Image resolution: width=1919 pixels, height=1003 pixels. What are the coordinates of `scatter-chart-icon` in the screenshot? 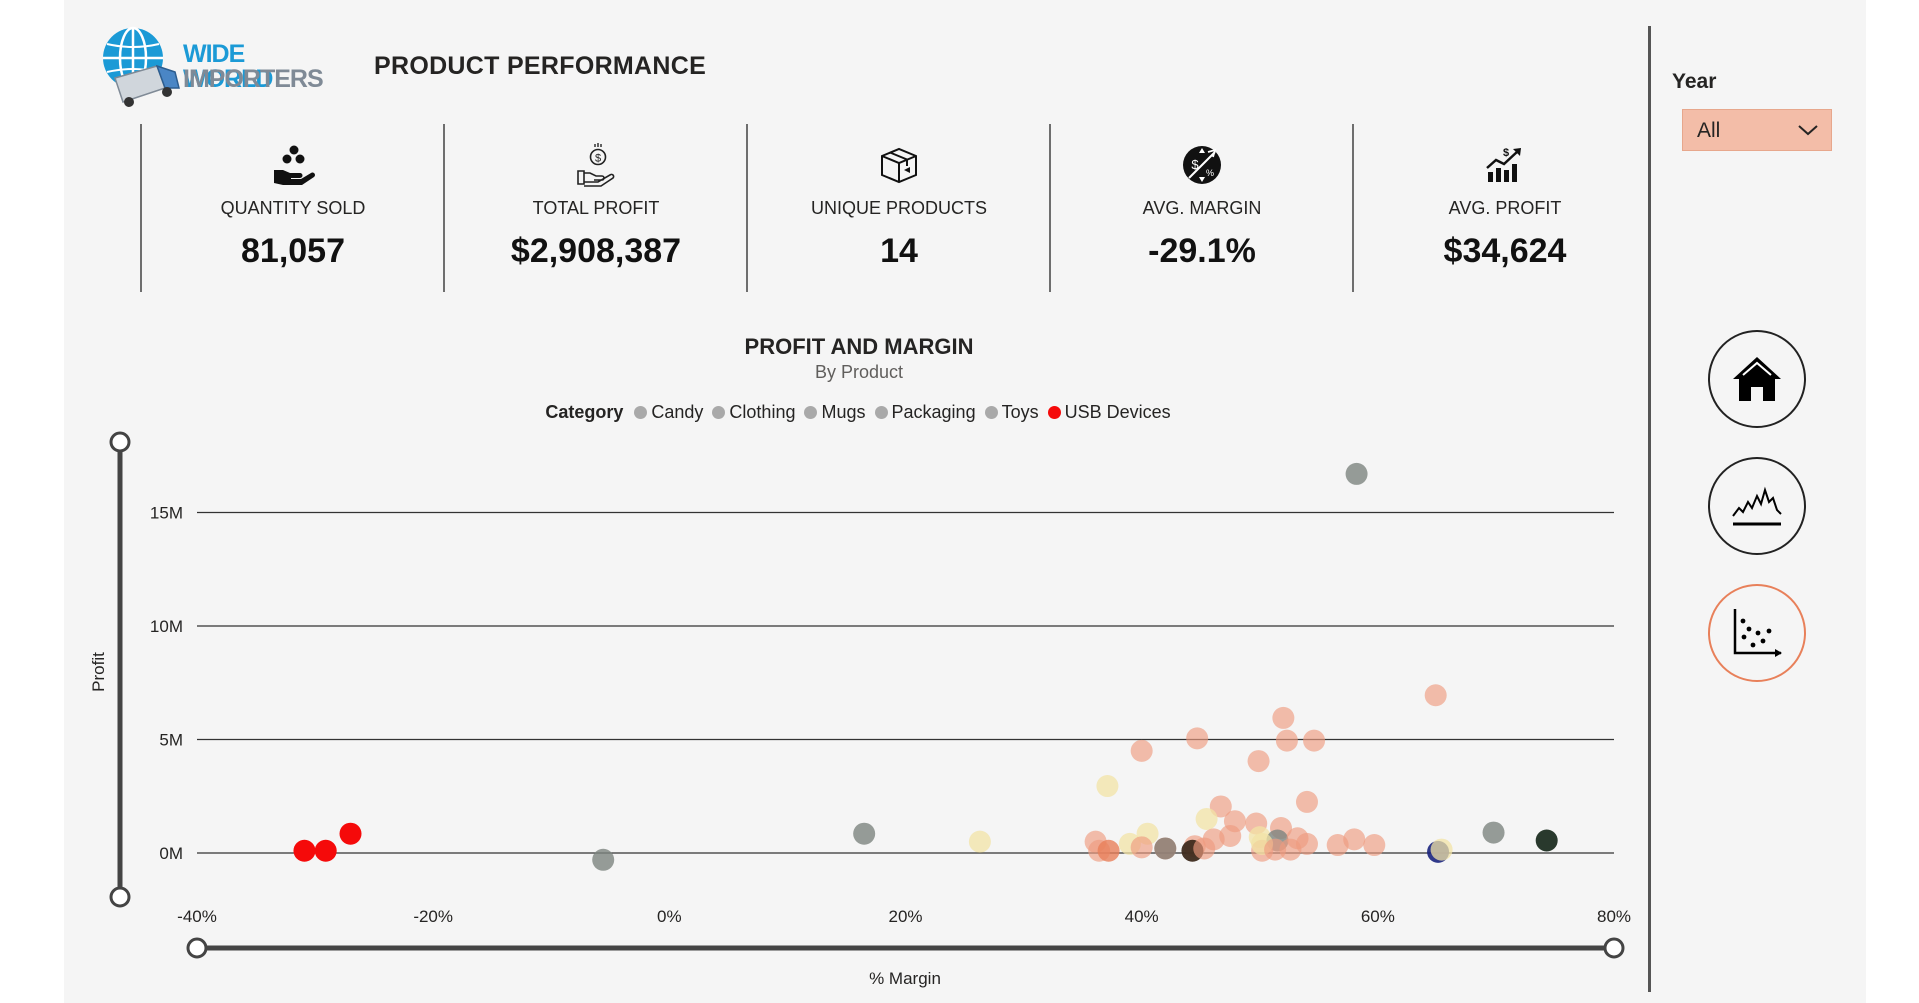 It's located at (1757, 633).